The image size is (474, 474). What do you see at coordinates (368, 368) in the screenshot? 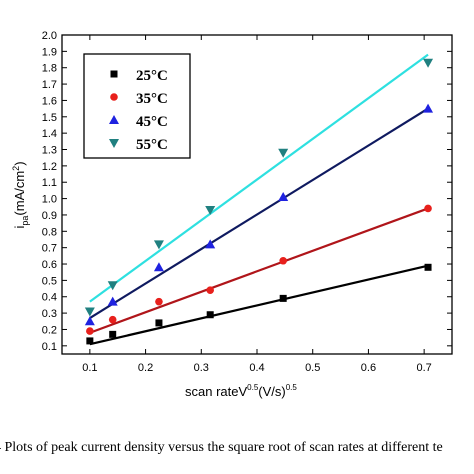
I see `x-tick-label: 0.6` at bounding box center [368, 368].